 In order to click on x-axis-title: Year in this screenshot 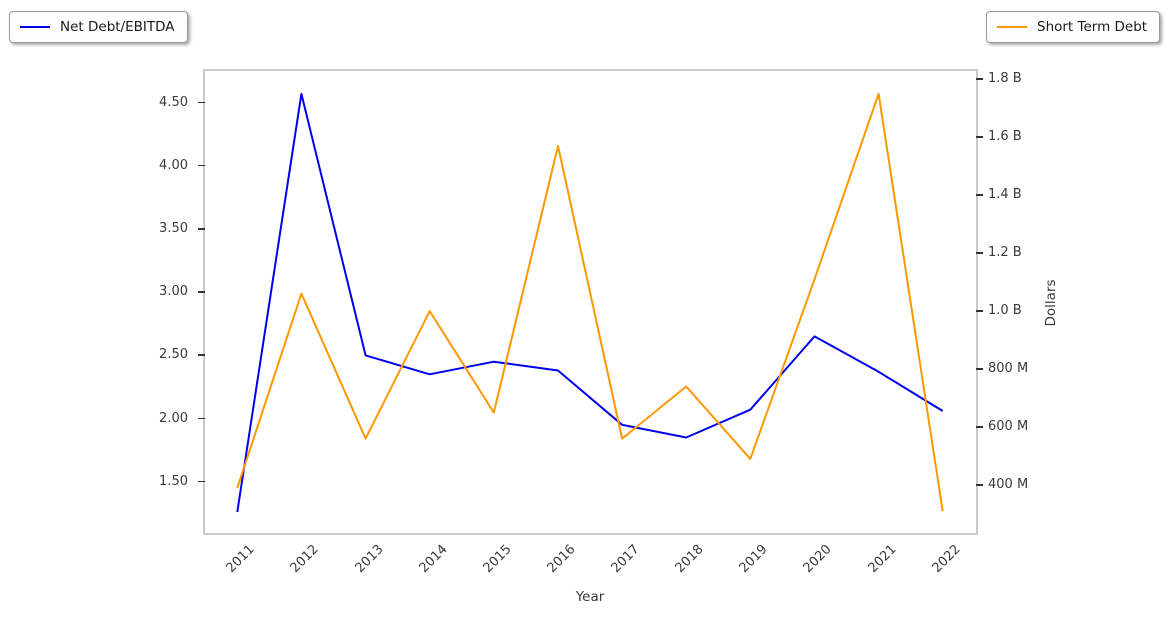, I will do `click(590, 597)`.